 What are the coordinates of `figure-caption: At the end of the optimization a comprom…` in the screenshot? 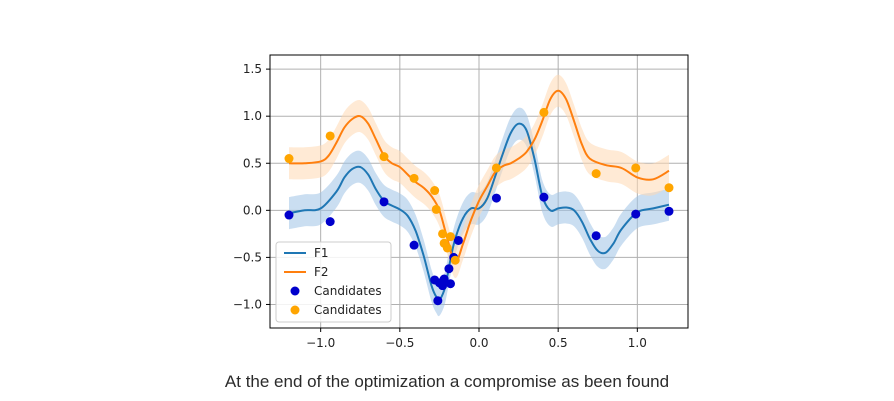 It's located at (447, 381).